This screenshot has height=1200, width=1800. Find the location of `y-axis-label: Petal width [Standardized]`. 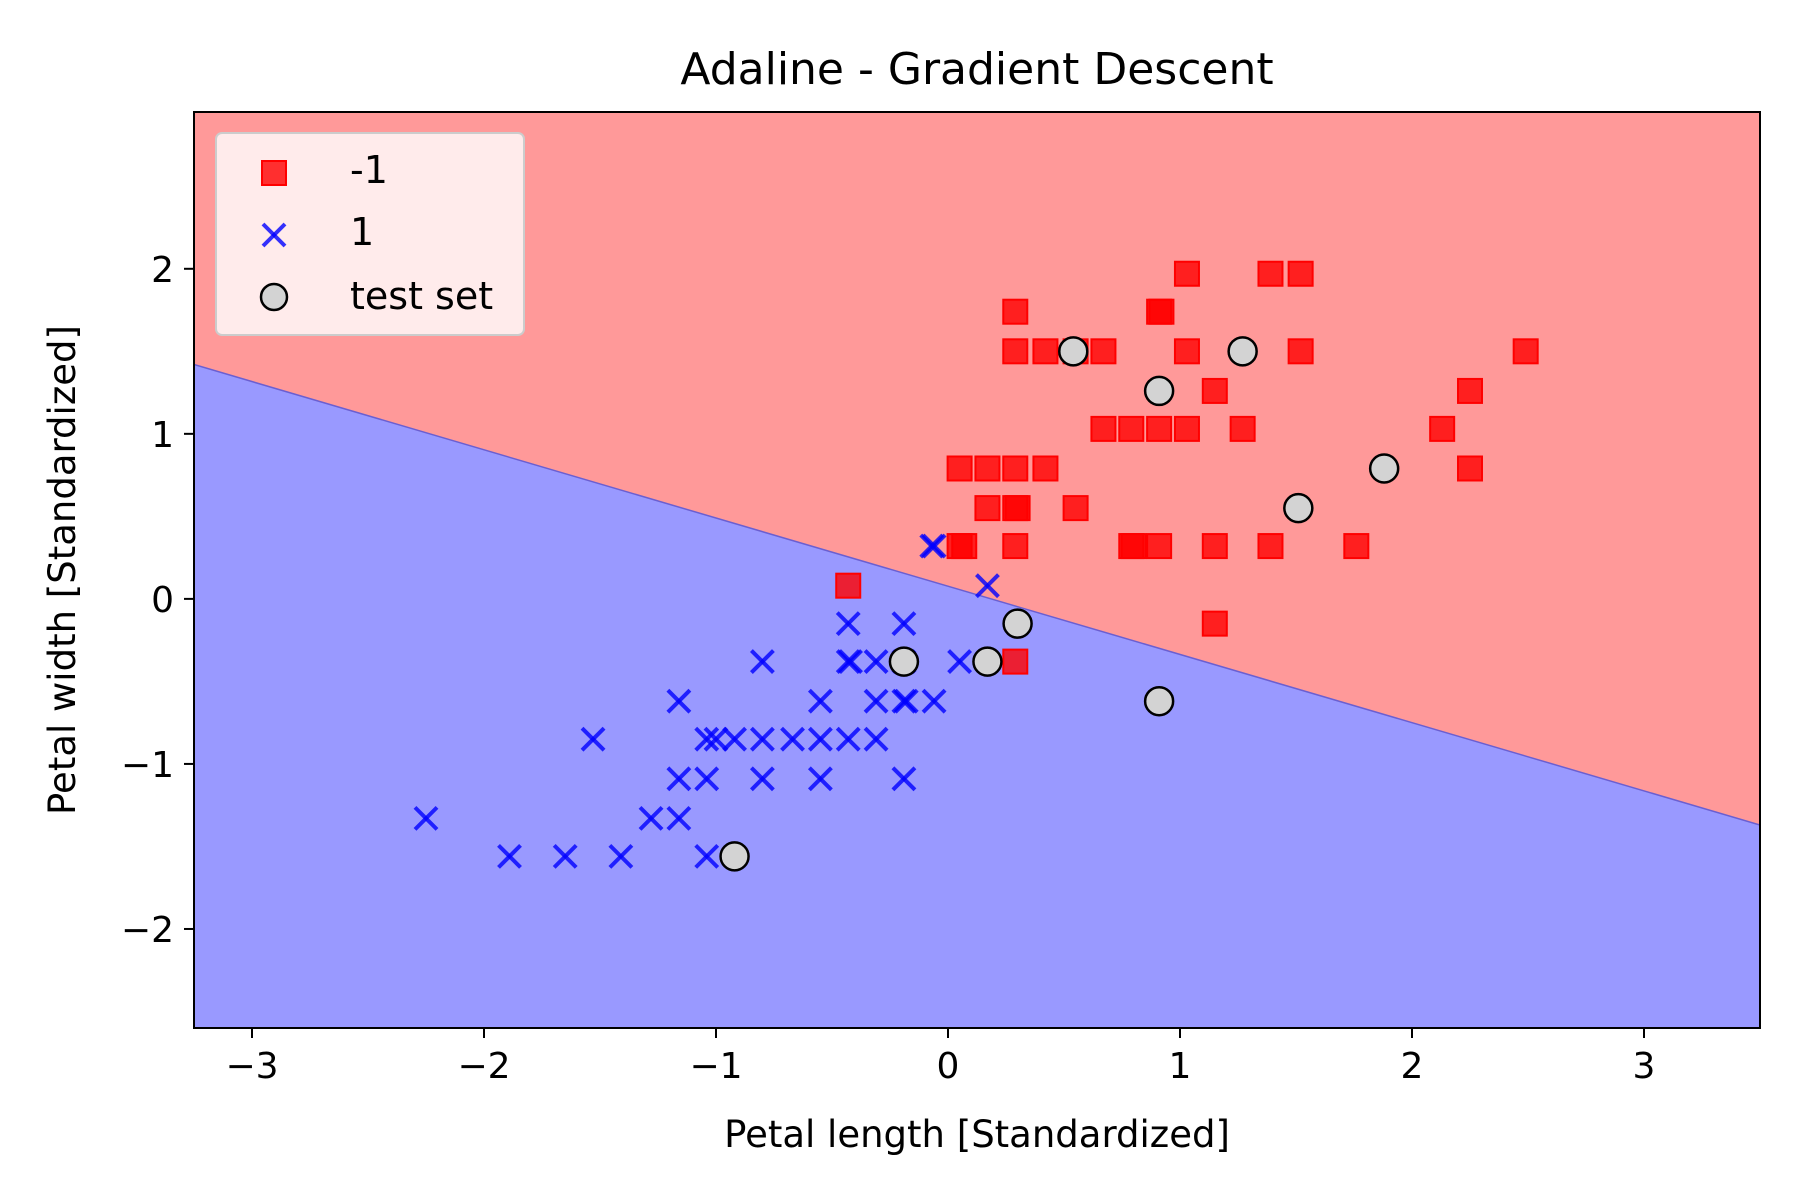

y-axis-label: Petal width [Standardized] is located at coordinates (62, 570).